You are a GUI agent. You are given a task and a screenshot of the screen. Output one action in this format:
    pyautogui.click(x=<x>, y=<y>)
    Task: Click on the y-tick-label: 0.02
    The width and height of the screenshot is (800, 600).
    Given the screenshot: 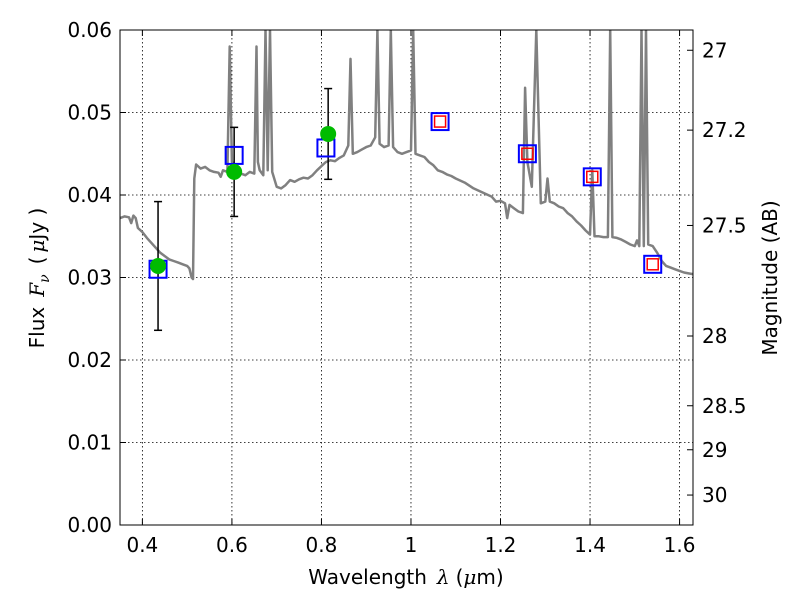 What is the action you would take?
    pyautogui.click(x=89, y=360)
    